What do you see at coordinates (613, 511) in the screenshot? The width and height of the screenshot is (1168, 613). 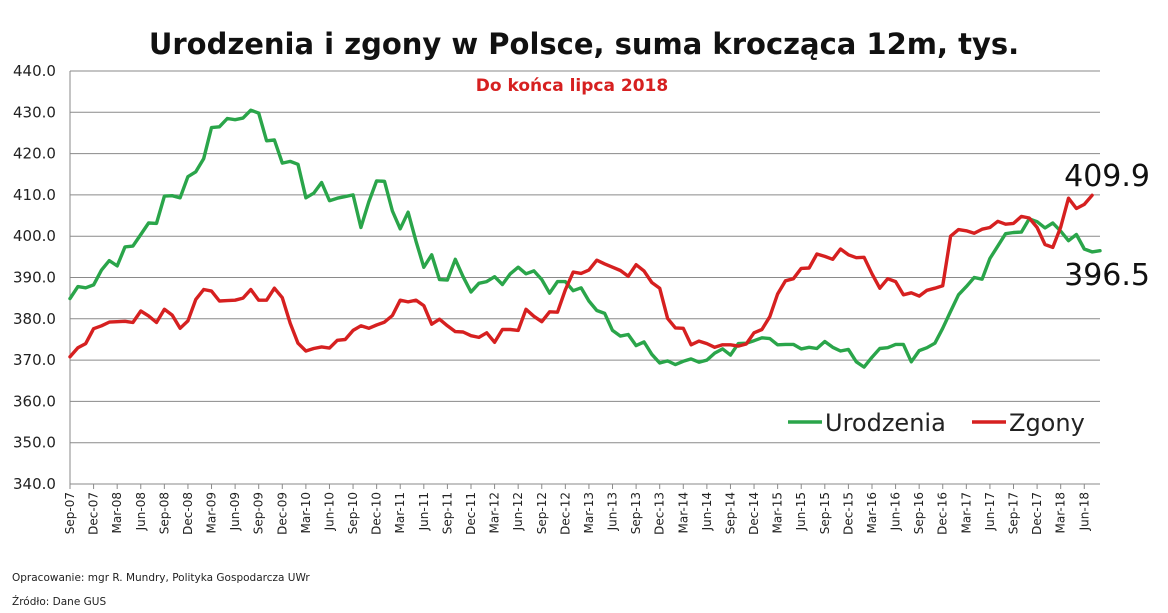 I see `x-tick-label: Jun-13` at bounding box center [613, 511].